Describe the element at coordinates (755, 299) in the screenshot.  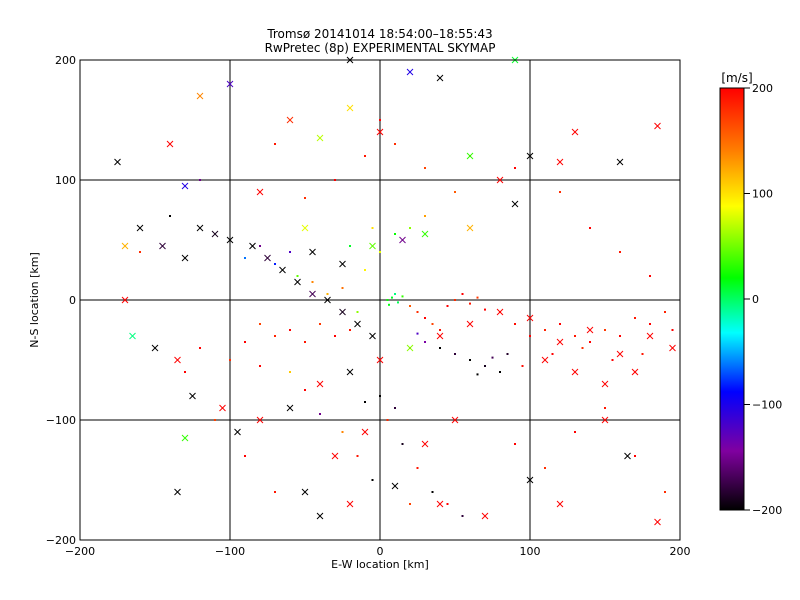
I see `colorbar-tick-label: 0` at that location.